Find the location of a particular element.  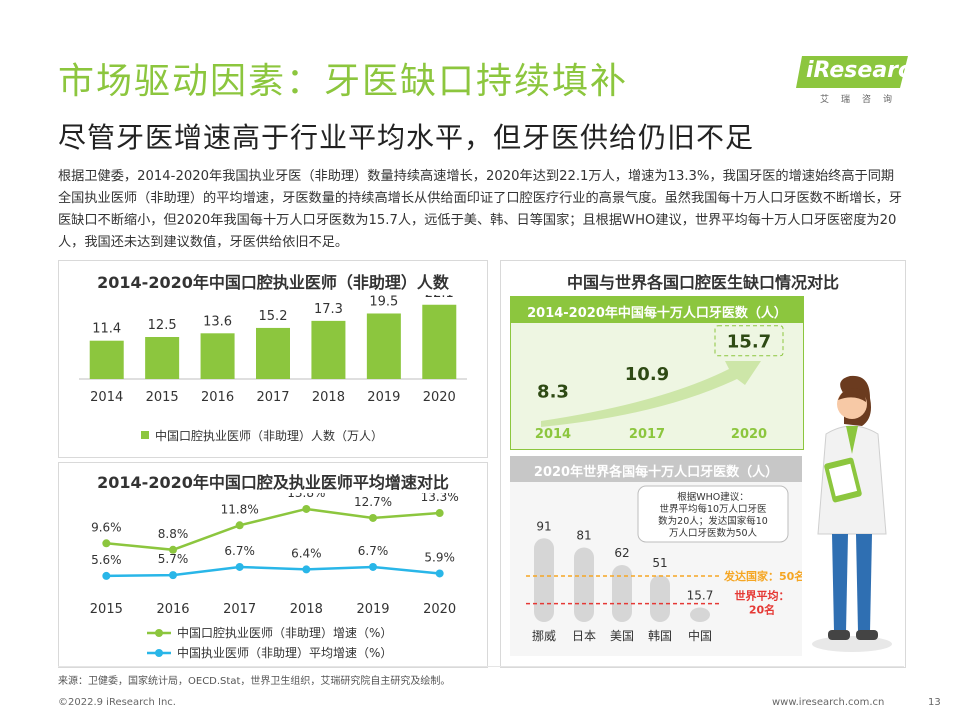

chart4-annotation-text: 万人口牙医数为50人 is located at coordinates (713, 533).